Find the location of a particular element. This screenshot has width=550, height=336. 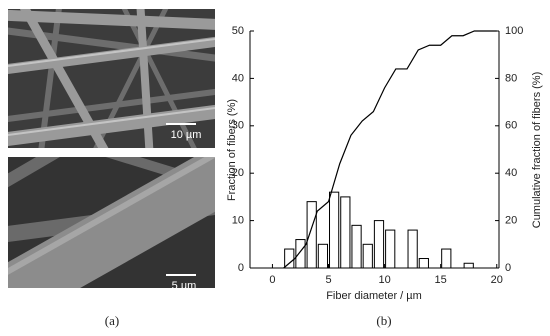

y-tick-label: 40 is located at coordinates (238, 78).